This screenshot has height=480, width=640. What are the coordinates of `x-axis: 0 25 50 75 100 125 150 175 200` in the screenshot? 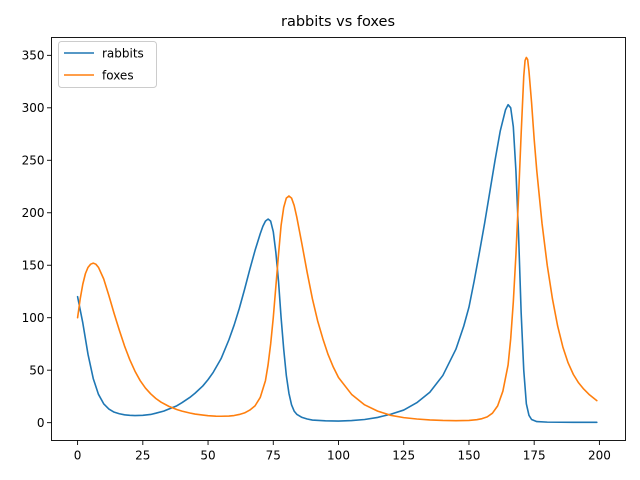 It's located at (342, 451).